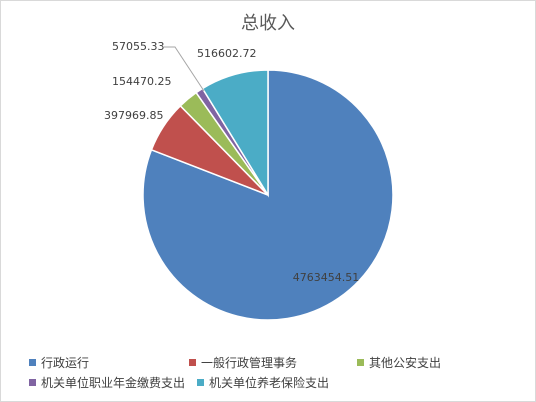  I want to click on data-label-4: 57055.33, so click(138, 46).